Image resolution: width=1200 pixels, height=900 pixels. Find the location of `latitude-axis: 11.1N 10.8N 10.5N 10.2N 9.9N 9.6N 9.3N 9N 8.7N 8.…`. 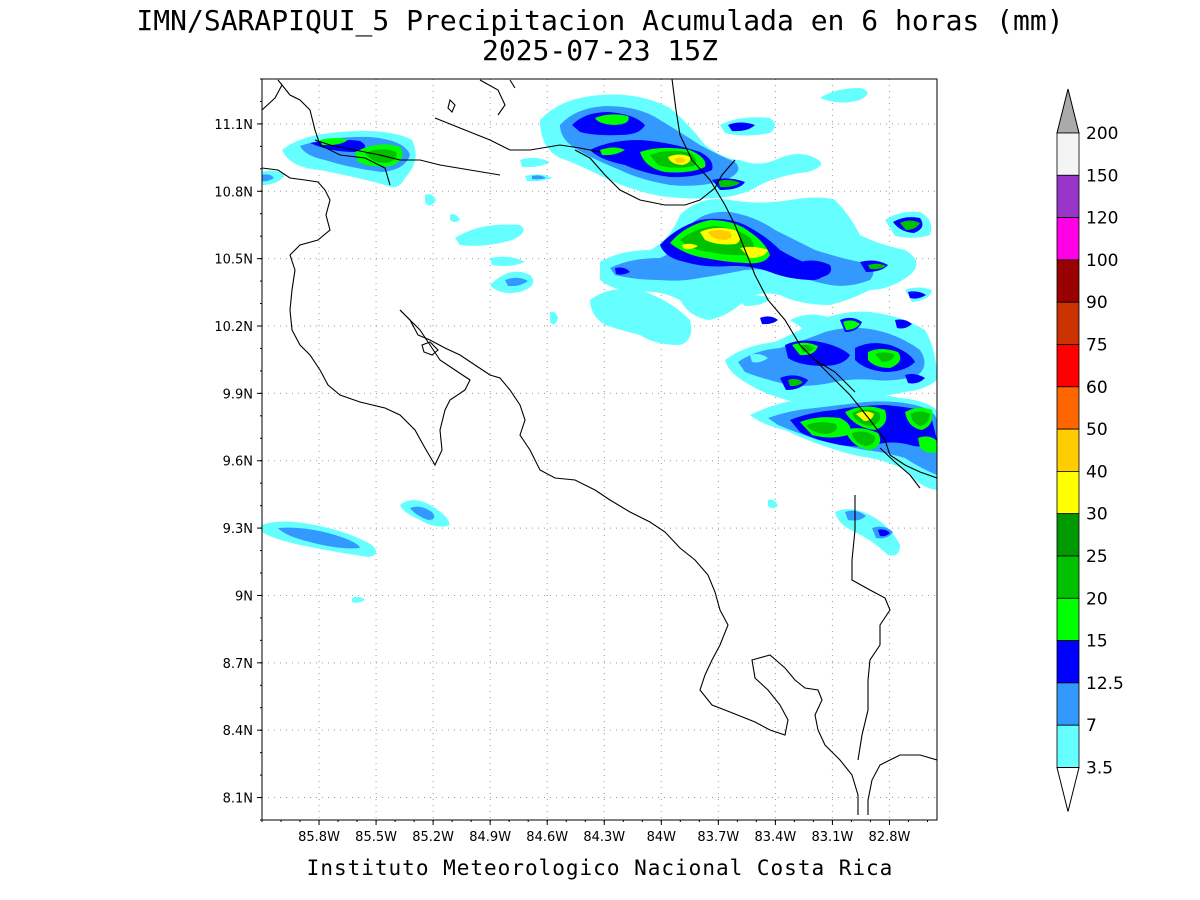

latitude-axis: 11.1N 10.8N 10.5N 10.2N 9.9N 9.6N 9.3N 9N 8.7N 8.… is located at coordinates (233, 462).